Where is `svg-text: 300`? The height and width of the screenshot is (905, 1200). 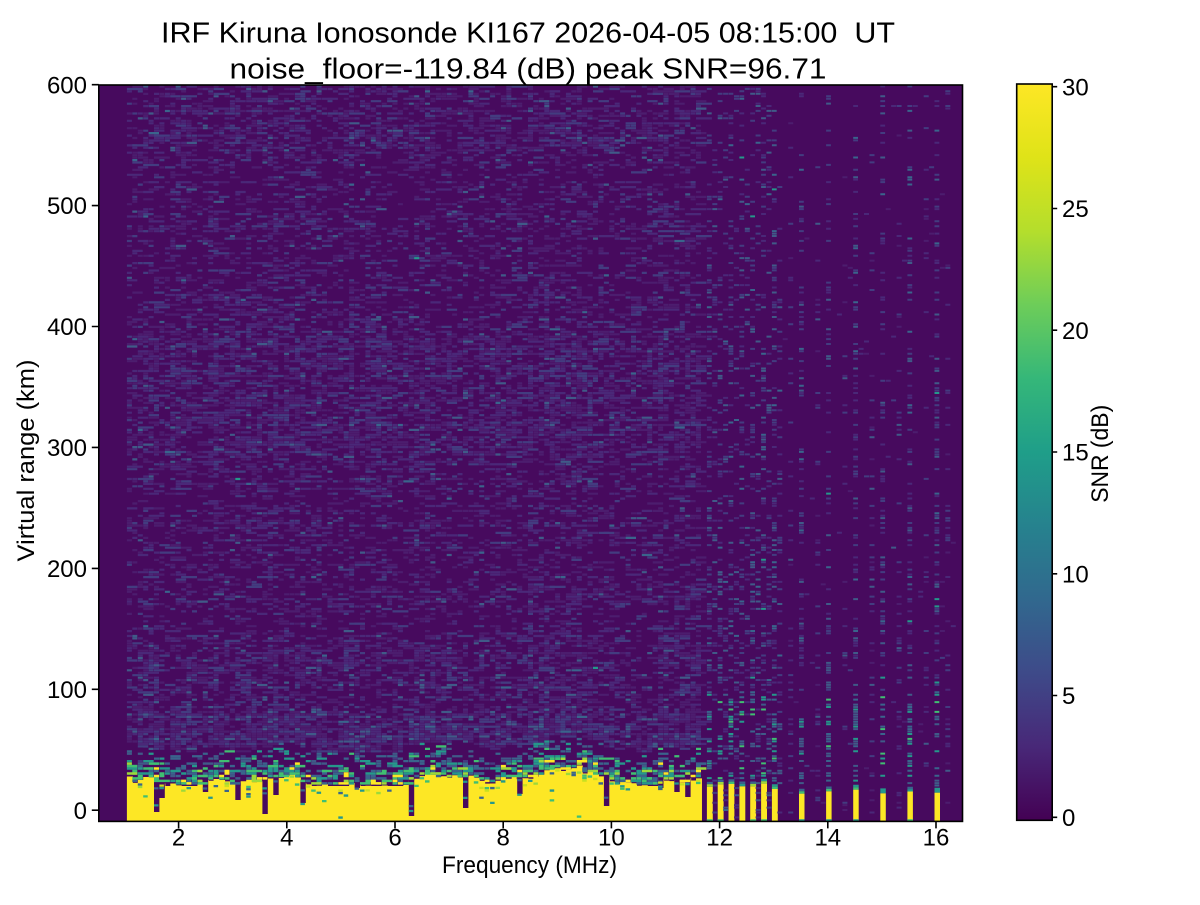
svg-text: 300 is located at coordinates (67, 448).